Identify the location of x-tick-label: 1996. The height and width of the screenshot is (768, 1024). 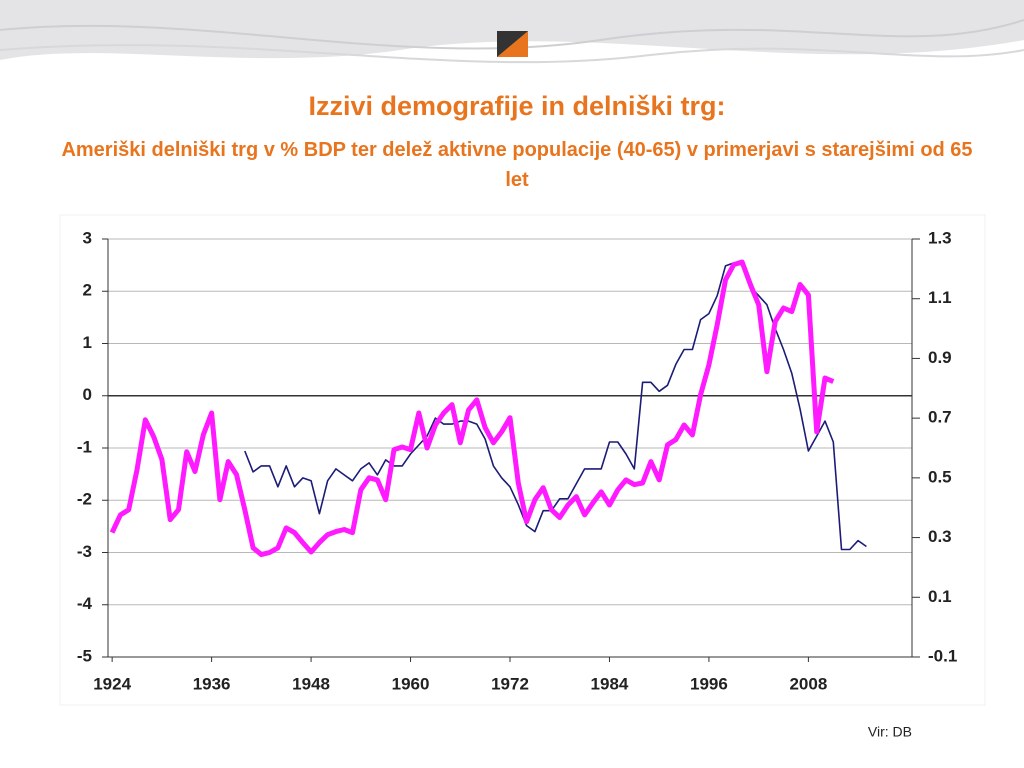
(709, 683).